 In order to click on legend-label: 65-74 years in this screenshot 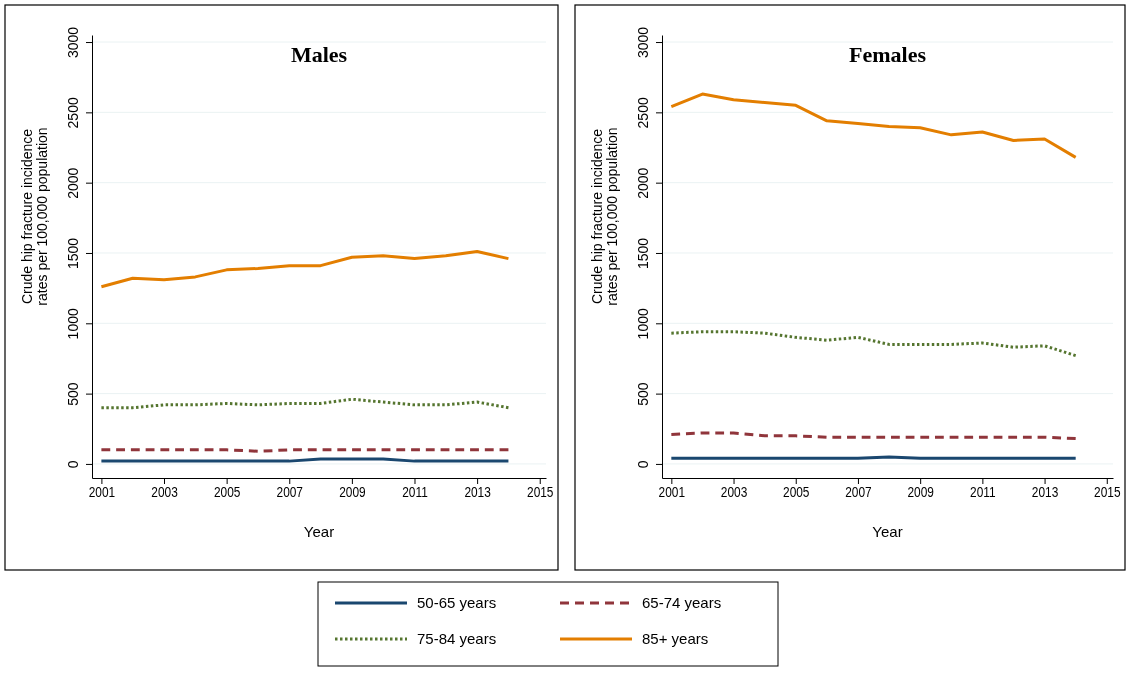, I will do `click(682, 602)`.